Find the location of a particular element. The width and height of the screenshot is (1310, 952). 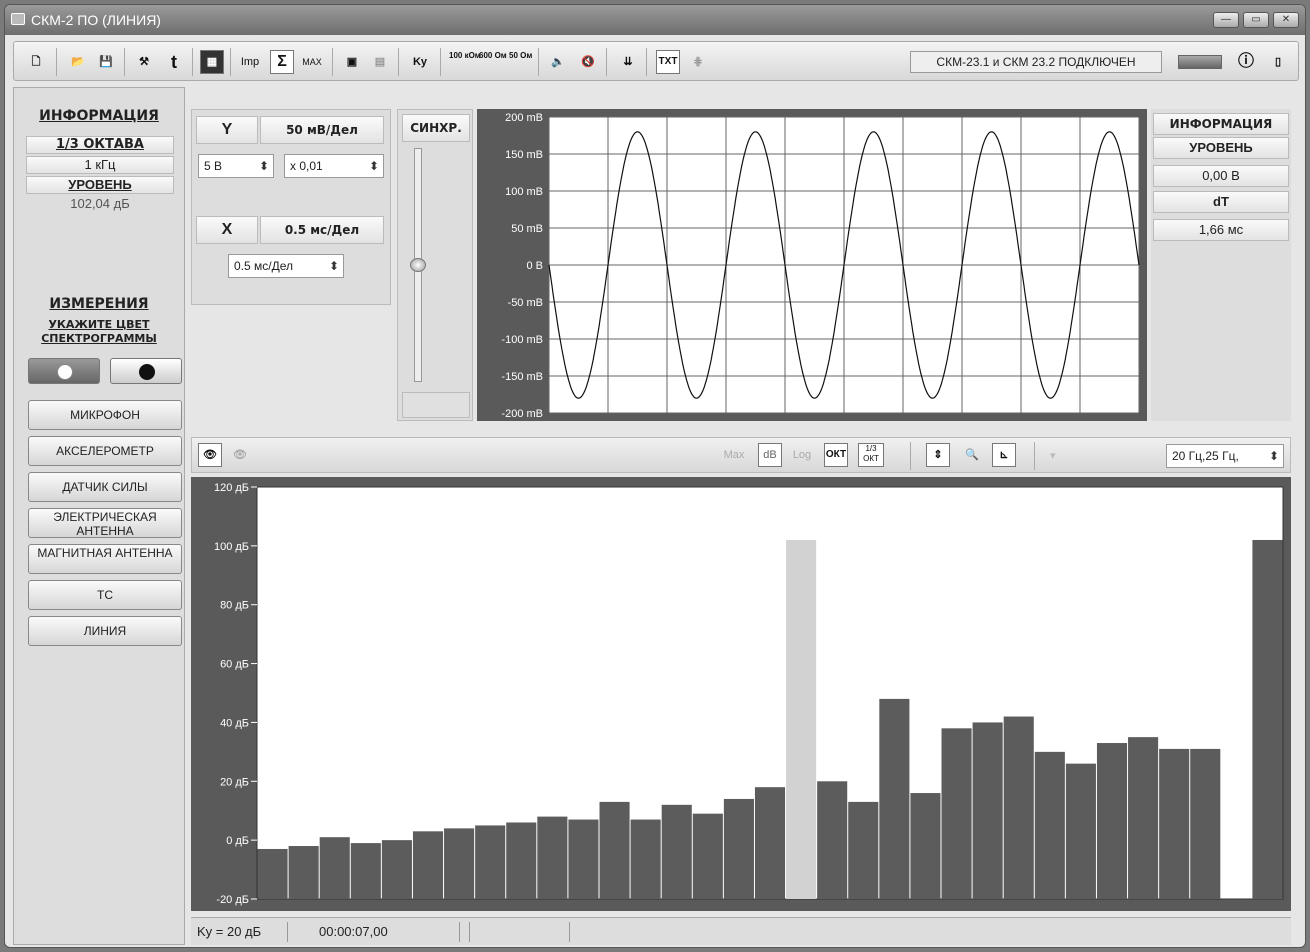

close-button: ✕ is located at coordinates (1286, 20).